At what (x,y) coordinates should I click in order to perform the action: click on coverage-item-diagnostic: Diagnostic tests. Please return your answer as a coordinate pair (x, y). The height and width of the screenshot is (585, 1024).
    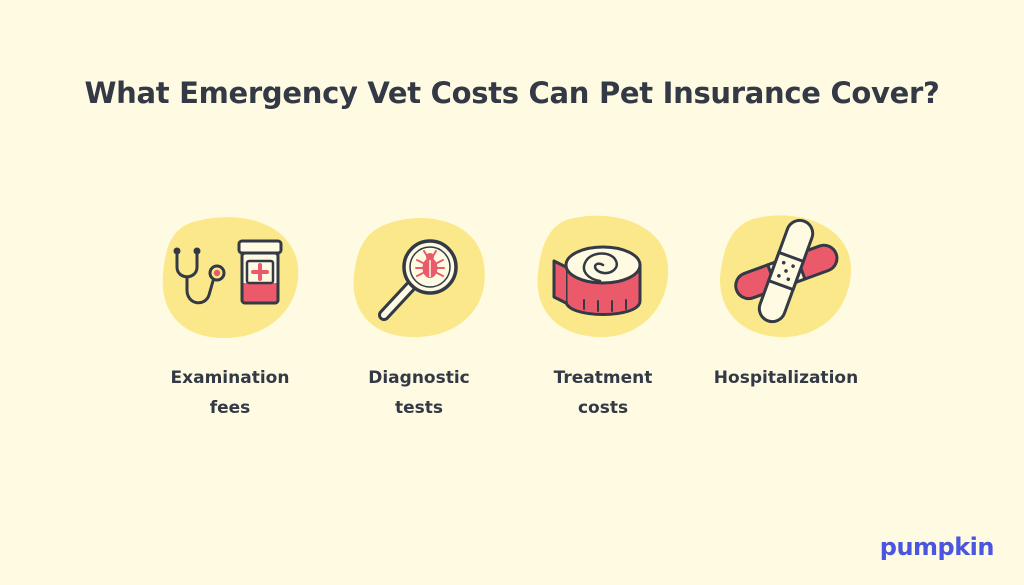
    Looking at the image, I should click on (419, 314).